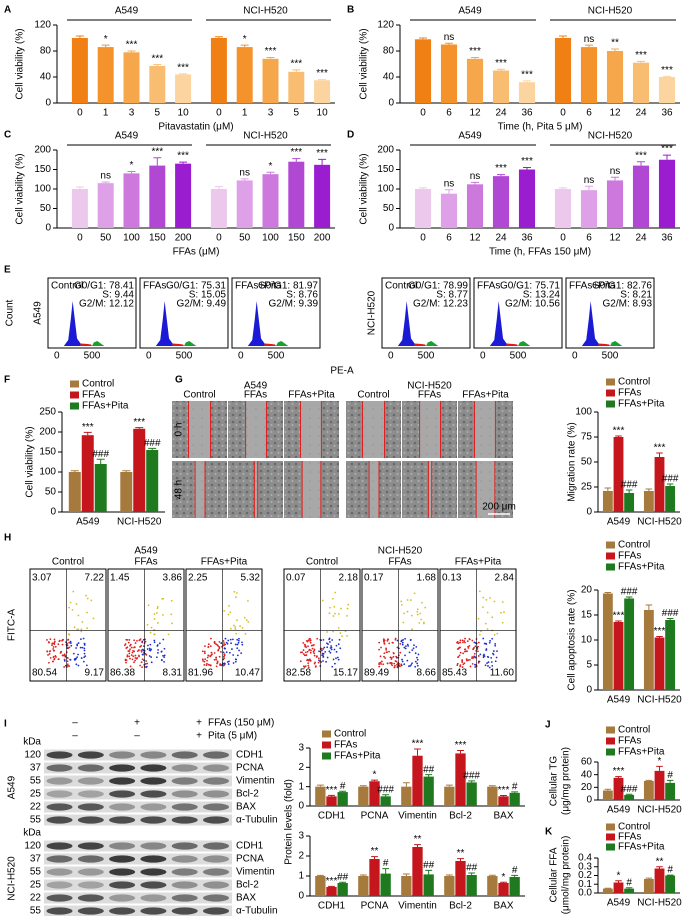 The image size is (685, 916). What do you see at coordinates (276, 313) in the screenshot?
I see `histogram-frame` at bounding box center [276, 313].